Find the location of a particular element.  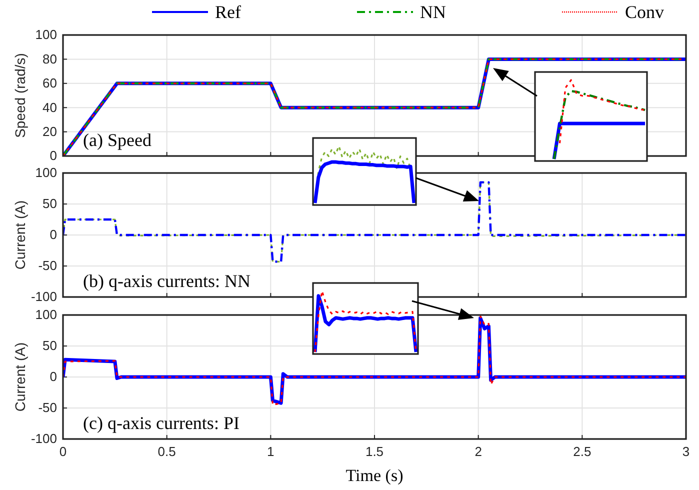

legend-label: NN is located at coordinates (433, 12).